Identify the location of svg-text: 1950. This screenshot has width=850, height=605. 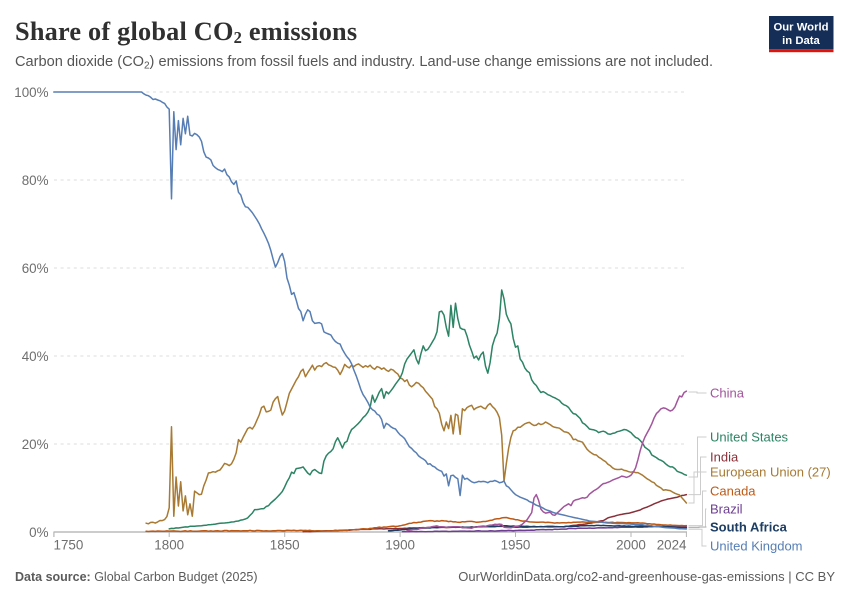
(516, 545).